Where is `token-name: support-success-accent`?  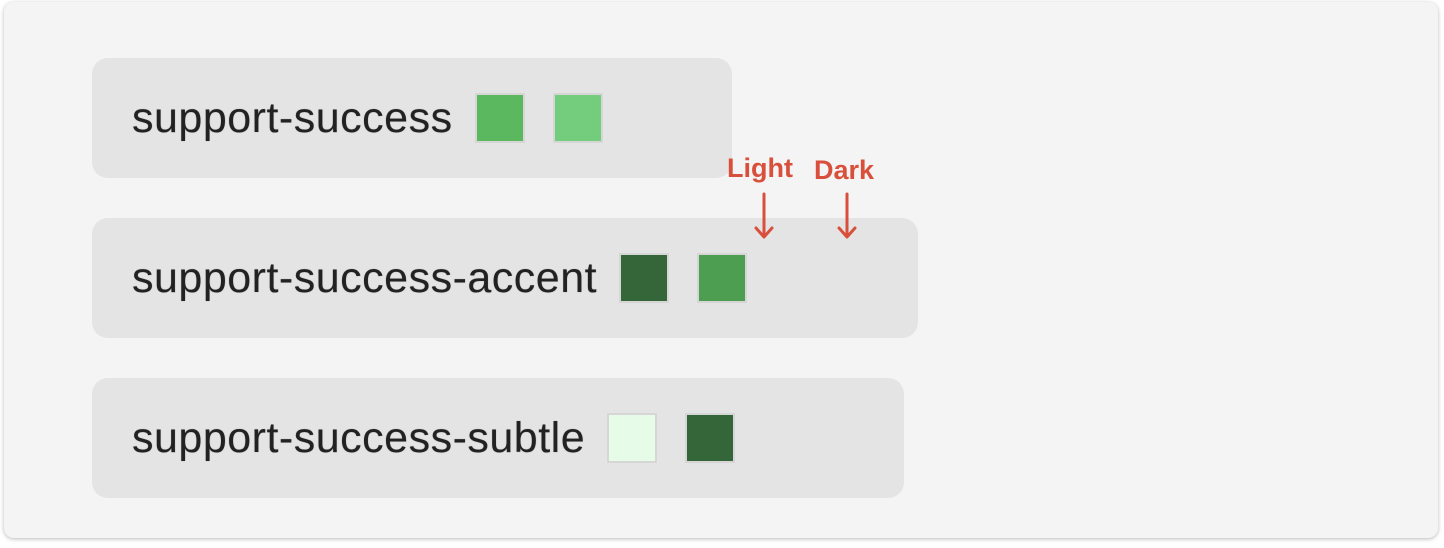 token-name: support-success-accent is located at coordinates (365, 277).